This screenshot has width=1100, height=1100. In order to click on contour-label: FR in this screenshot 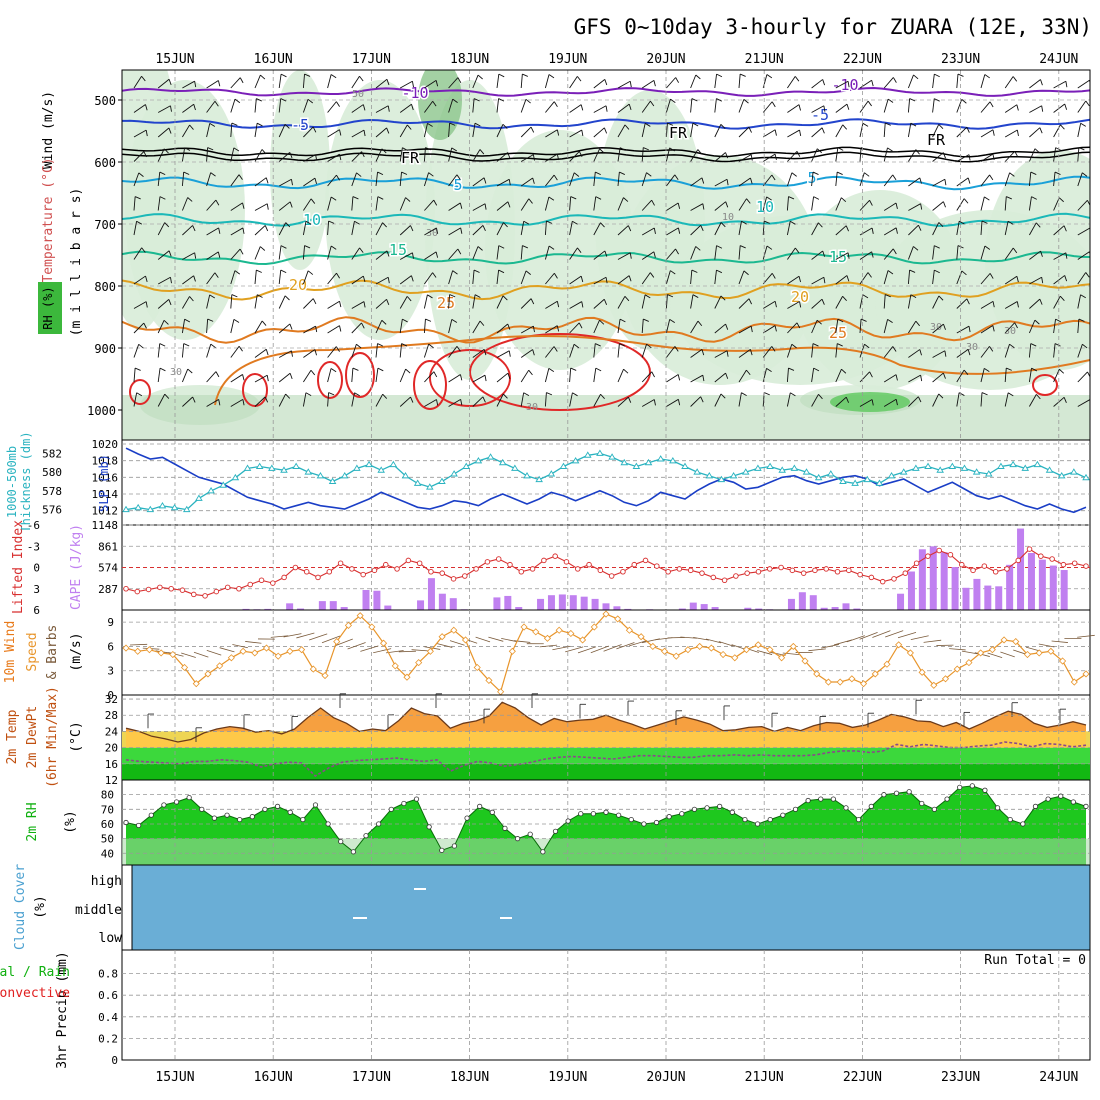, I will do `click(936, 140)`.